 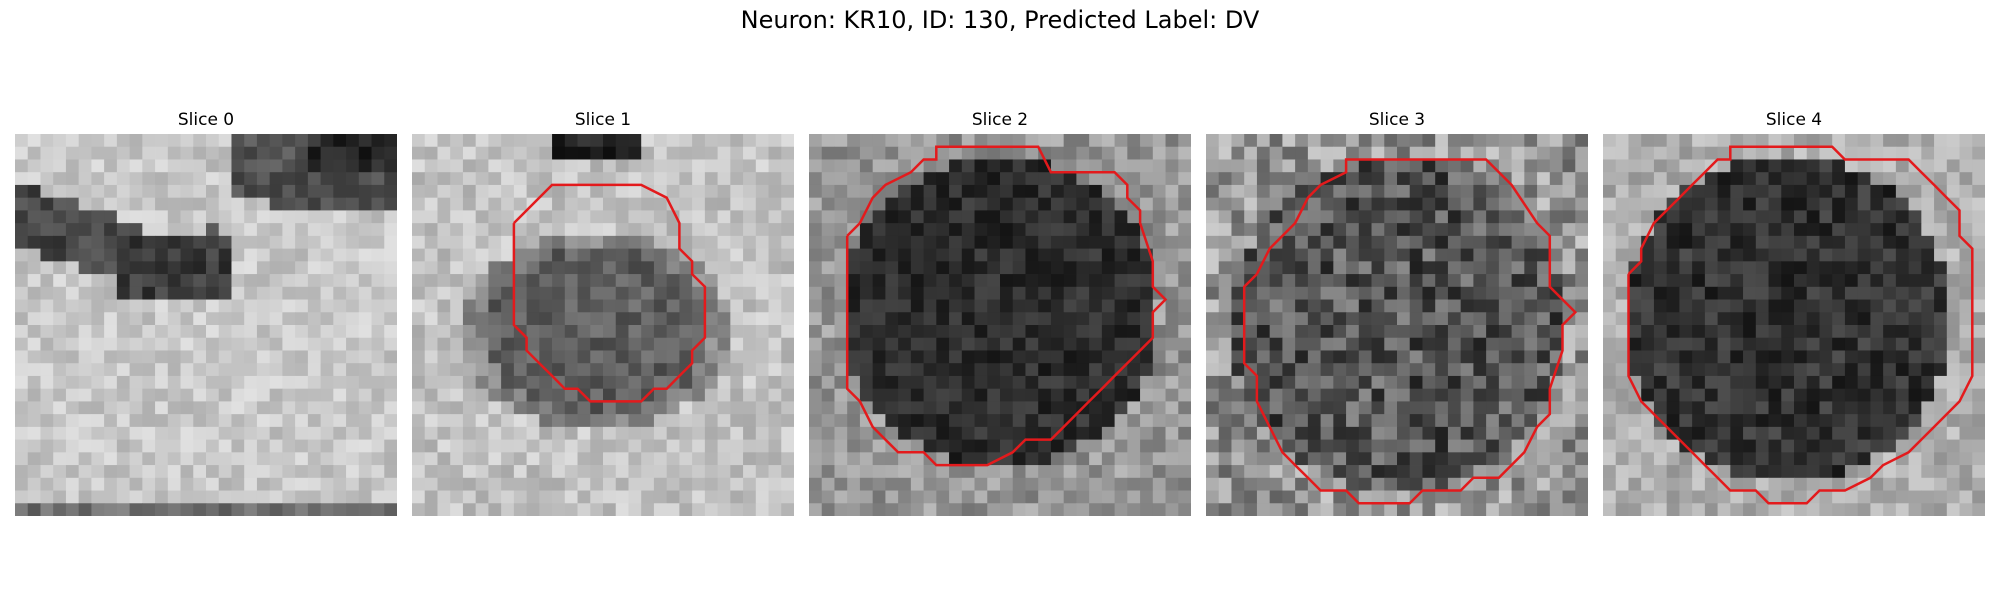 What do you see at coordinates (1000, 120) in the screenshot?
I see `slice-title: Slice 2` at bounding box center [1000, 120].